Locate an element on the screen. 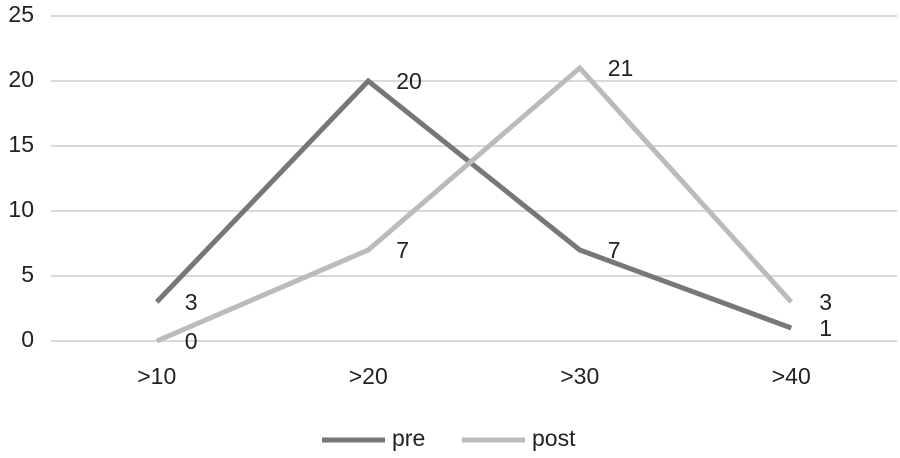  x-tick-label: >10 is located at coordinates (156, 376).